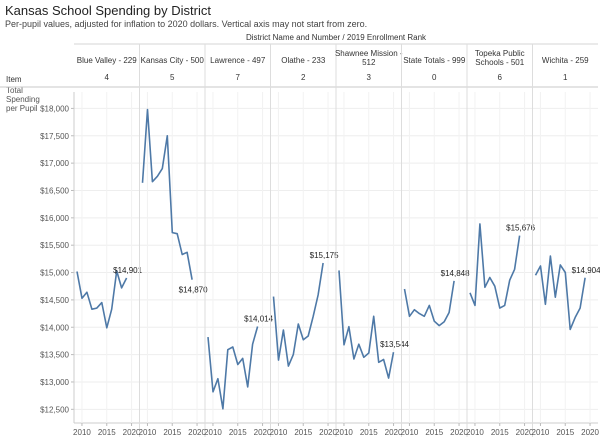 The image size is (600, 444). Describe the element at coordinates (54, 163) in the screenshot. I see `y-tick-label: $17,000` at that location.